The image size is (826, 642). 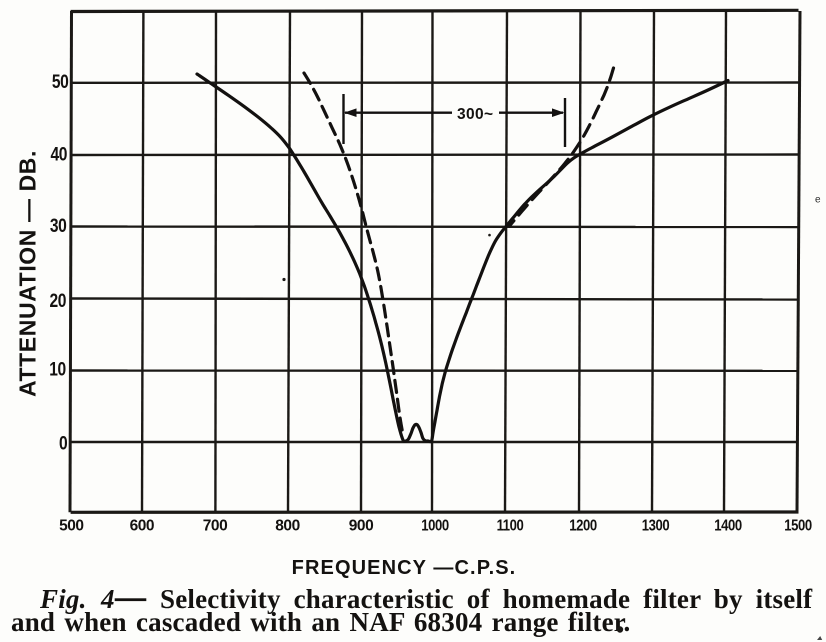 I want to click on svg-text: 50, so click(x=60, y=82).